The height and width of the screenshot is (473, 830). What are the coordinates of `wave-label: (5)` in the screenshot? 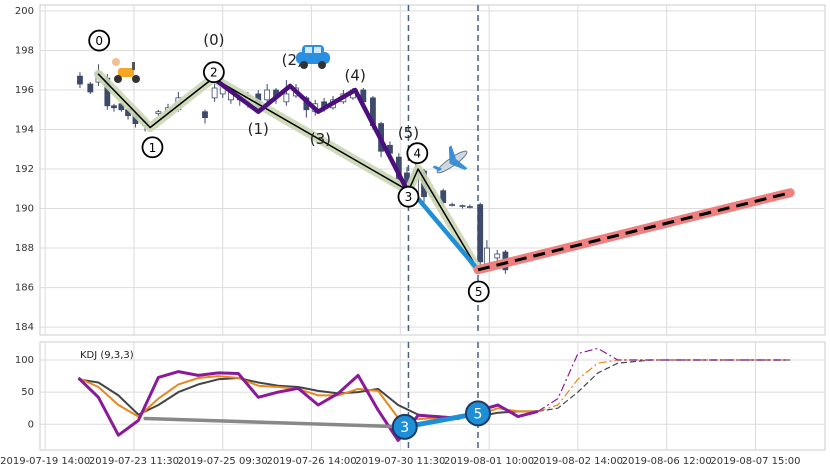 It's located at (408, 133).